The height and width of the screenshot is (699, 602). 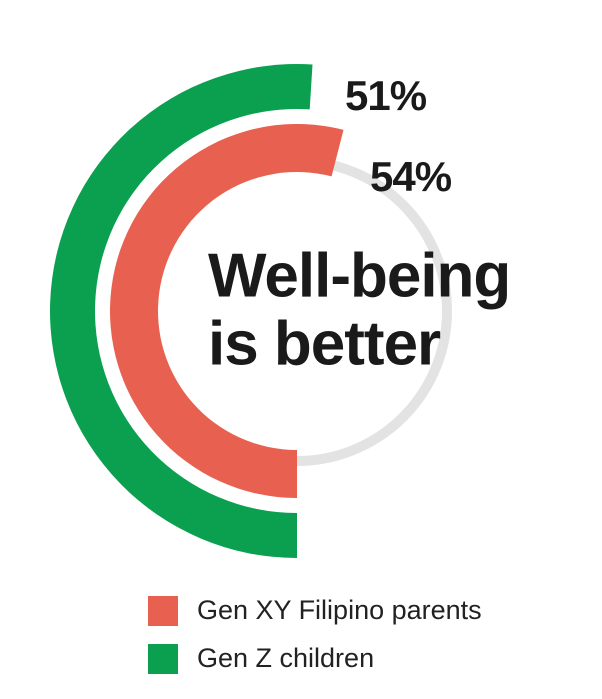 I want to click on value-label: 54%, so click(x=411, y=176).